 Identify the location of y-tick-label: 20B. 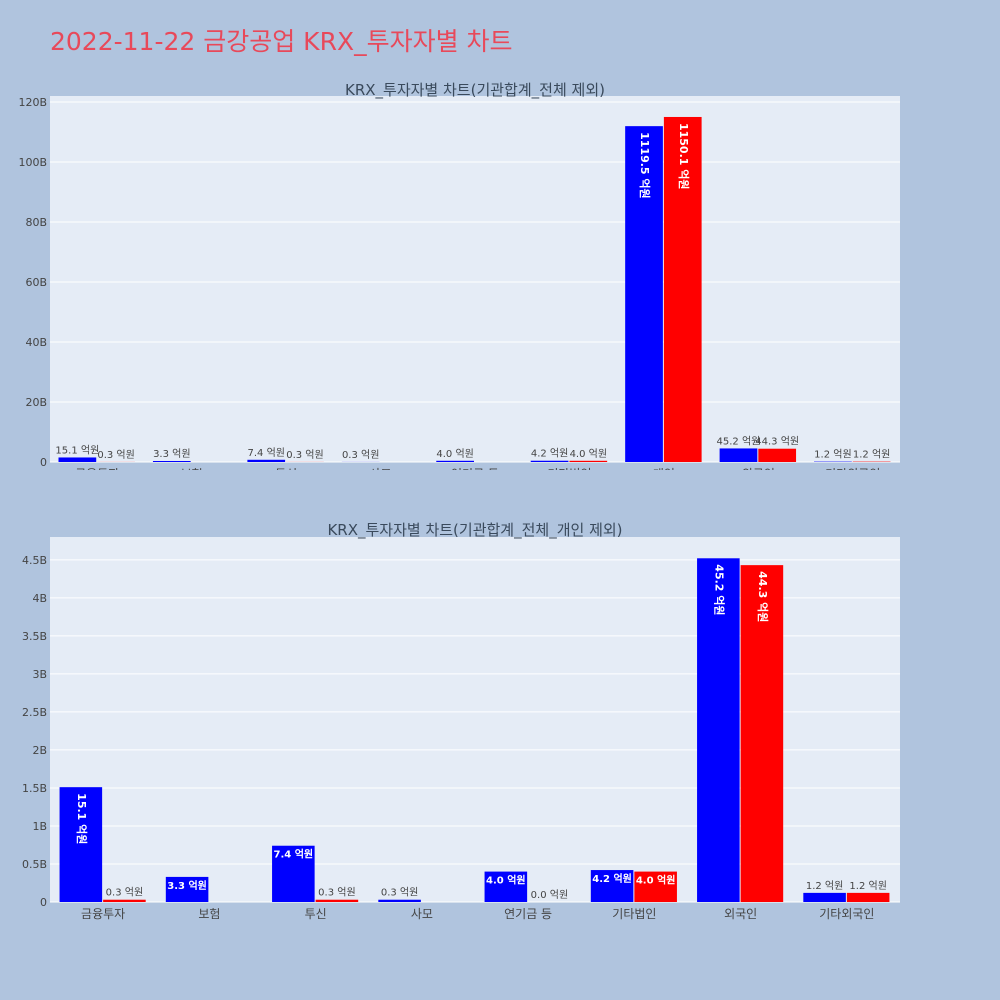
(36, 402).